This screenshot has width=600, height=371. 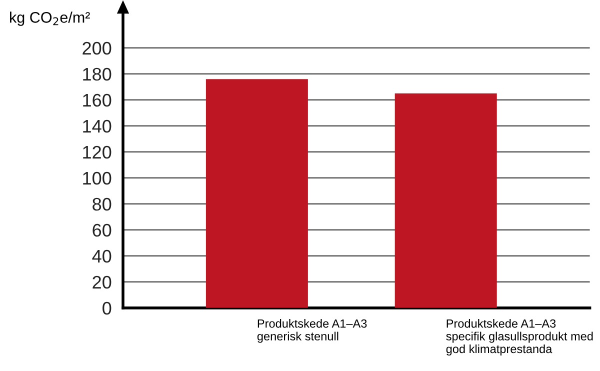 What do you see at coordinates (107, 308) in the screenshot?
I see `y-tick-label: 0` at bounding box center [107, 308].